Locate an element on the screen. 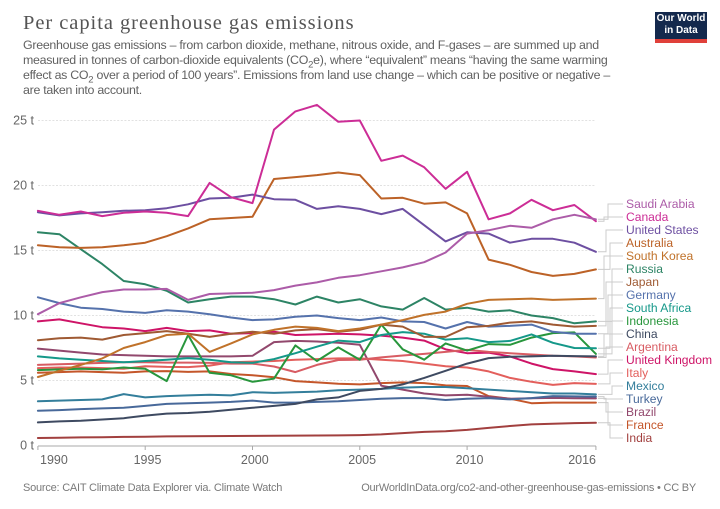 The width and height of the screenshot is (720, 509). svg-text: 20 t is located at coordinates (23, 186).